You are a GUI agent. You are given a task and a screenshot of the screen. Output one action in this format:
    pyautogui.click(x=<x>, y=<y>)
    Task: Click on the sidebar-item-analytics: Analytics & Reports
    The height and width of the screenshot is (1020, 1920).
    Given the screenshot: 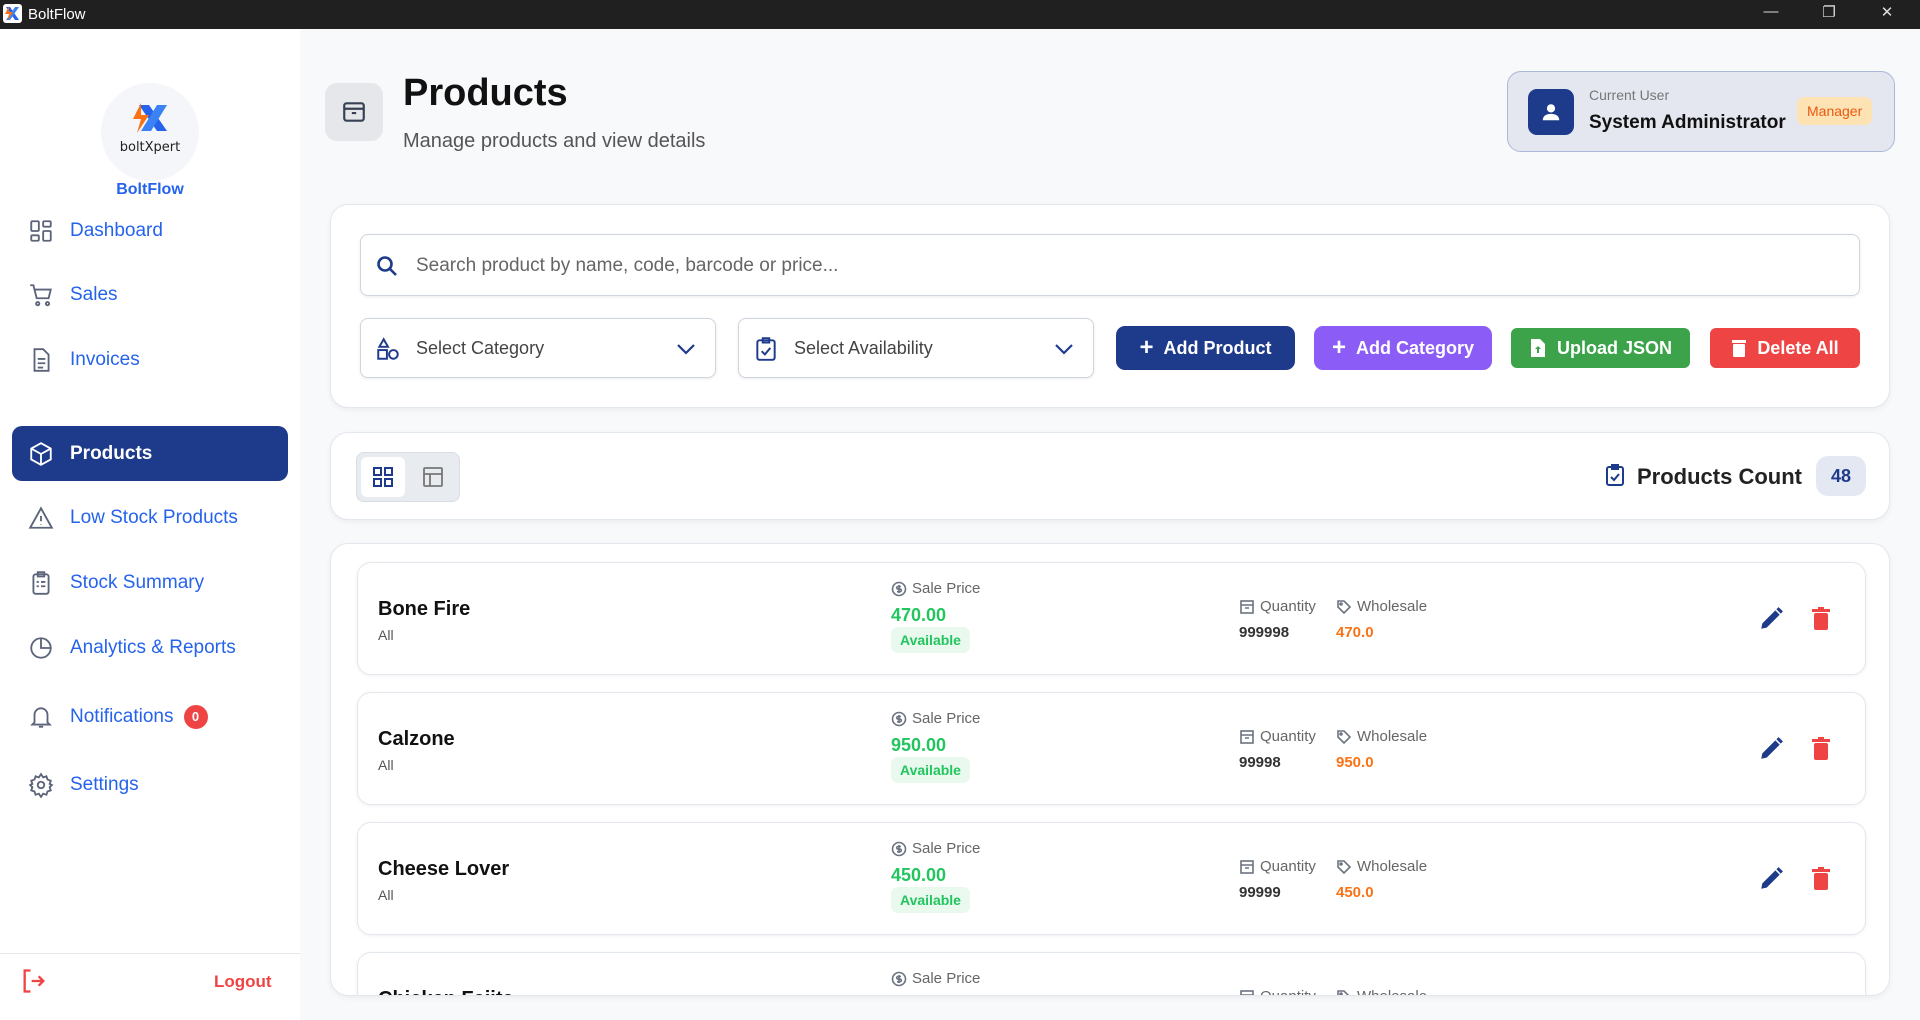 What is the action you would take?
    pyautogui.click(x=150, y=647)
    